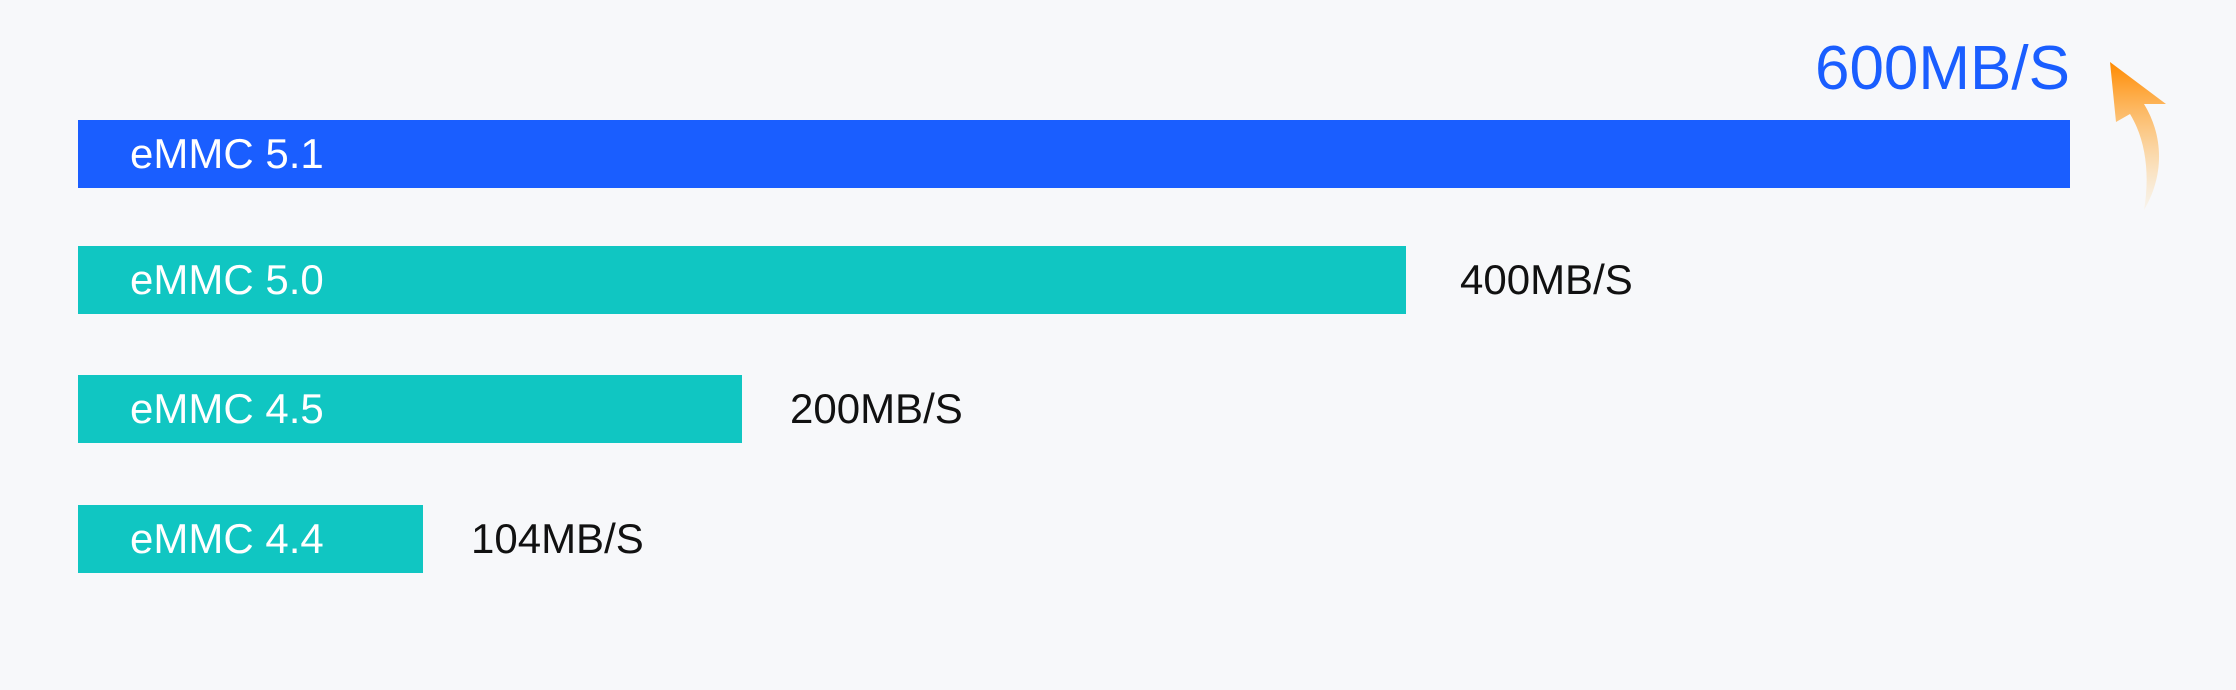  Describe the element at coordinates (2138, 136) in the screenshot. I see `curved-up-arrow-icon` at that location.